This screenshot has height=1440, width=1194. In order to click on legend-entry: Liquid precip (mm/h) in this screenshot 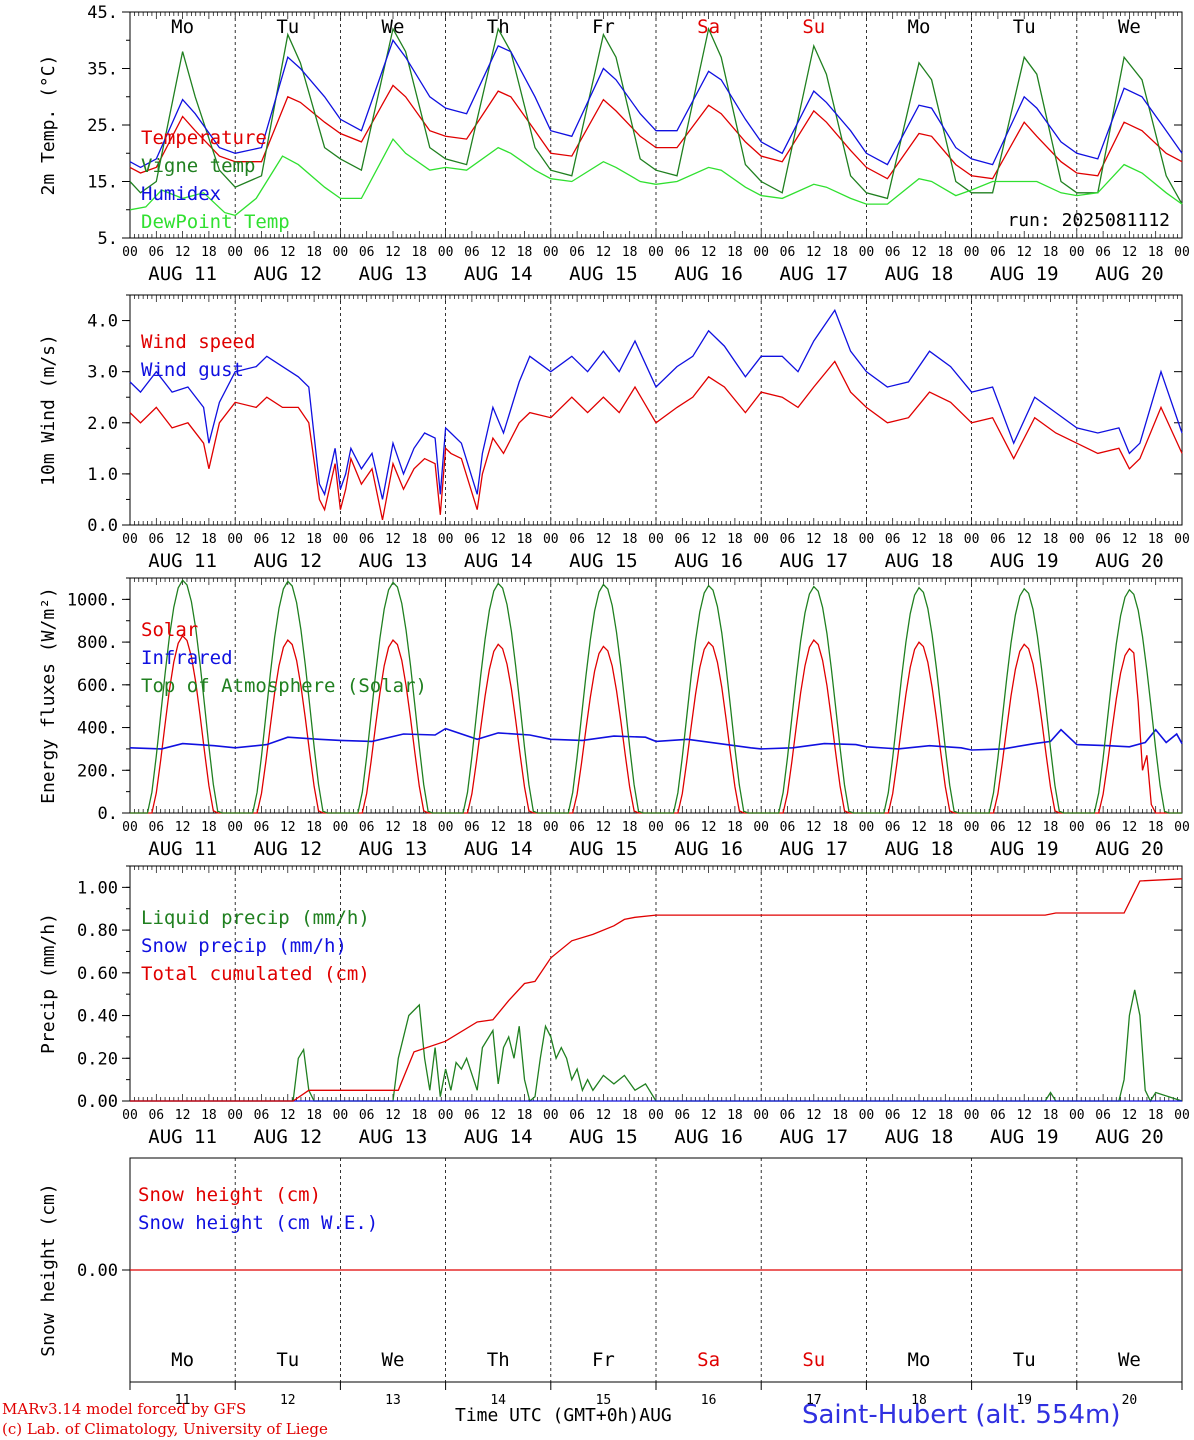, I will do `click(255, 918)`.